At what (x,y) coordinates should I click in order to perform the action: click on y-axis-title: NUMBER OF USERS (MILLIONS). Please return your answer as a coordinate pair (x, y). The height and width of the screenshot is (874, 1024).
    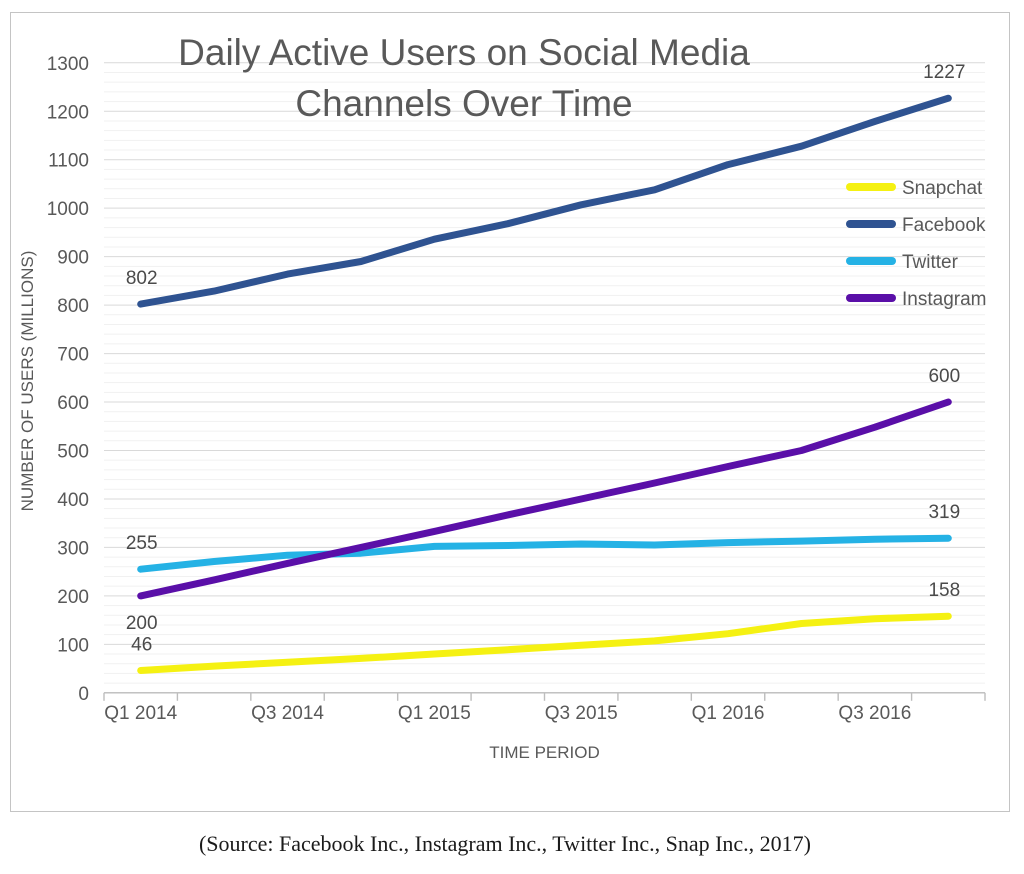
    Looking at the image, I should click on (27, 381).